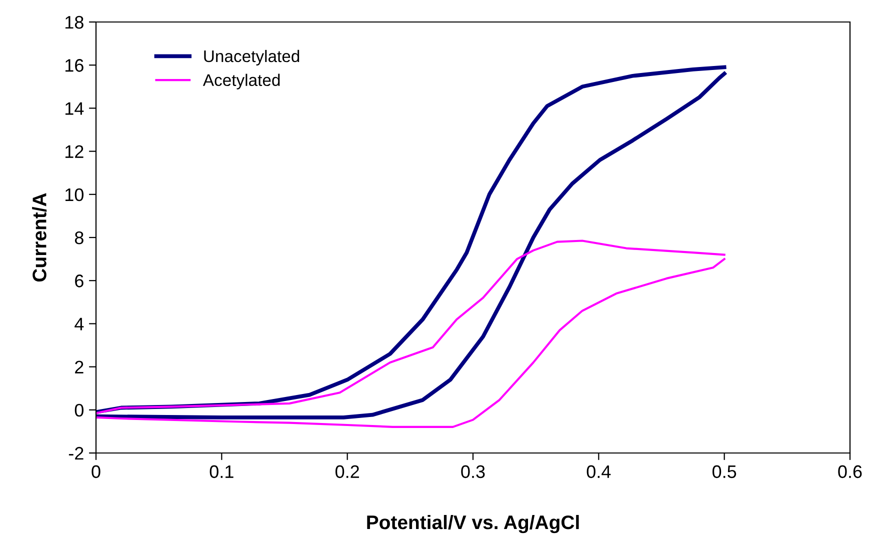  I want to click on legend-label: Acetylated, so click(241, 82).